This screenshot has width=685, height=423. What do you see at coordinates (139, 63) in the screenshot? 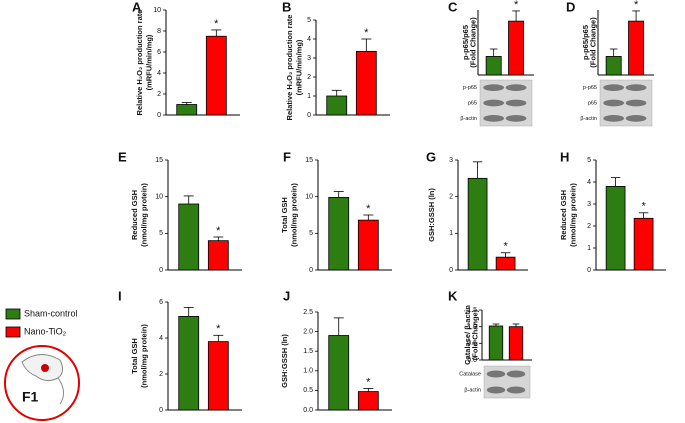
I see `y-axis-label: Relative H₂O₂ production rate` at bounding box center [139, 63].